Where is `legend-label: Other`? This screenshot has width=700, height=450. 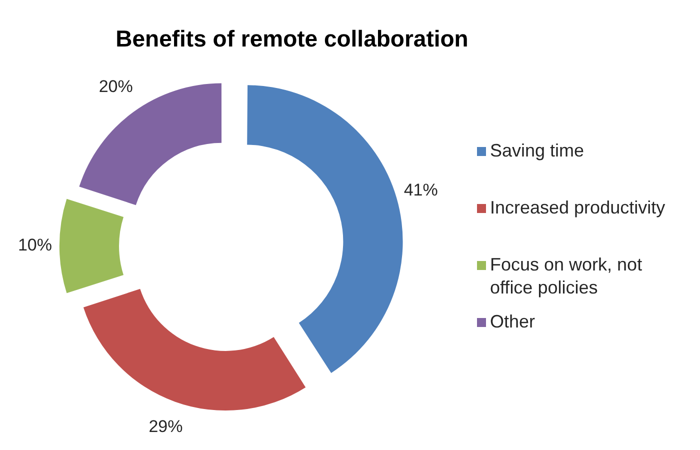
legend-label: Other is located at coordinates (513, 321).